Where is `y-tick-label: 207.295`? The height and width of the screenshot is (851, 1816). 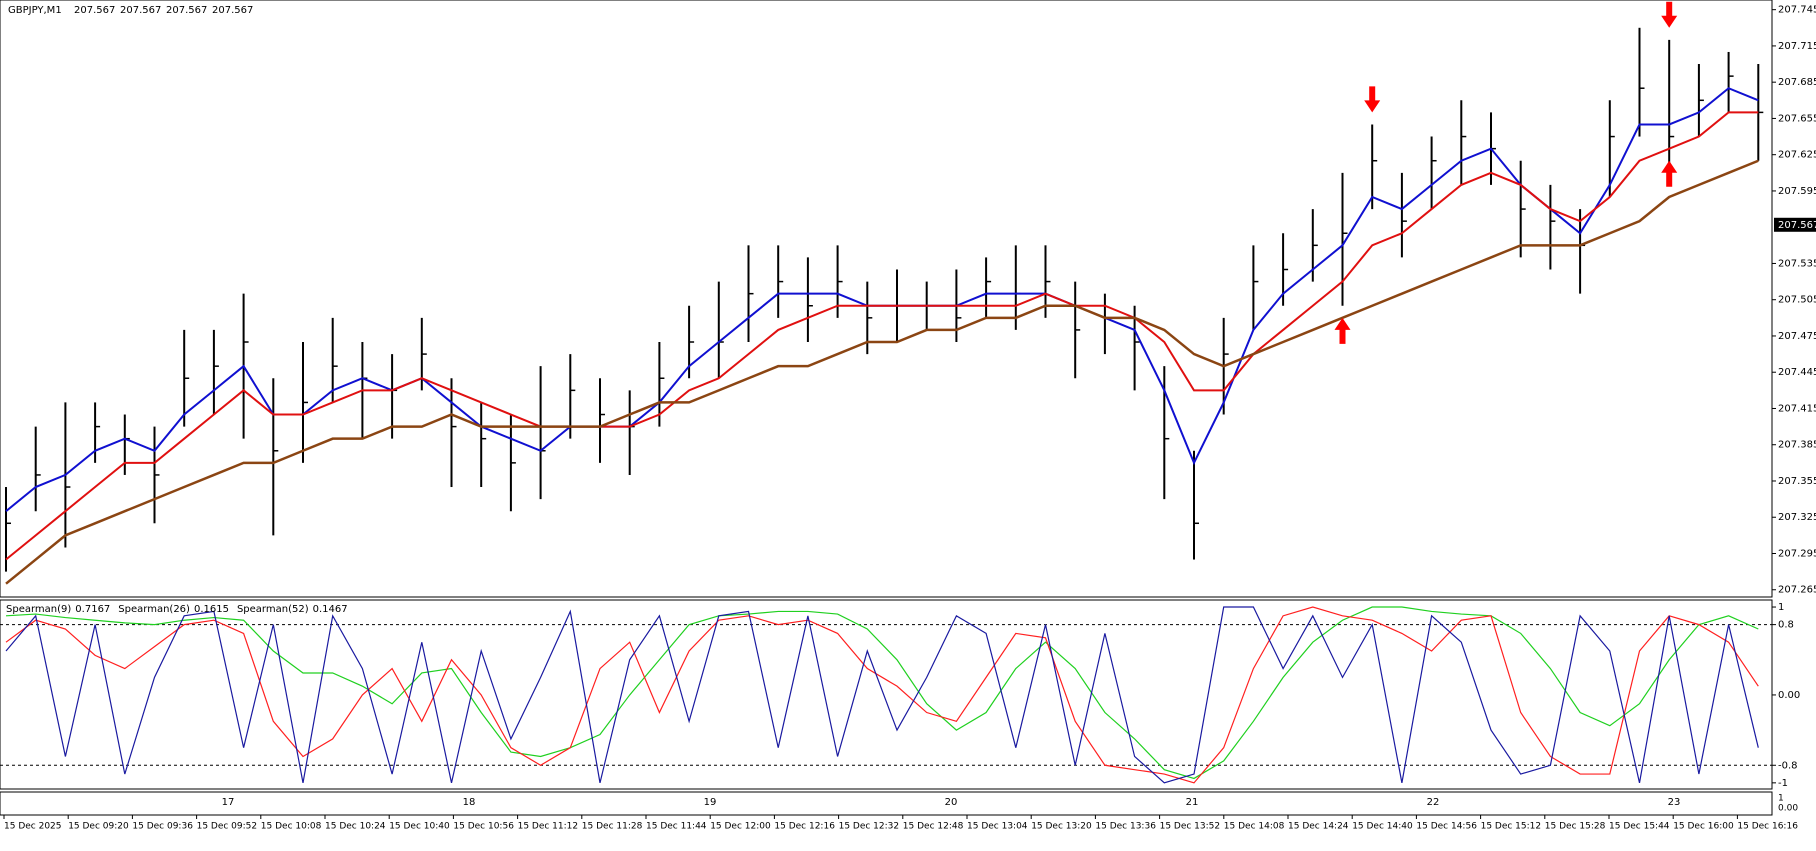 y-tick-label: 207.295 is located at coordinates (1797, 553).